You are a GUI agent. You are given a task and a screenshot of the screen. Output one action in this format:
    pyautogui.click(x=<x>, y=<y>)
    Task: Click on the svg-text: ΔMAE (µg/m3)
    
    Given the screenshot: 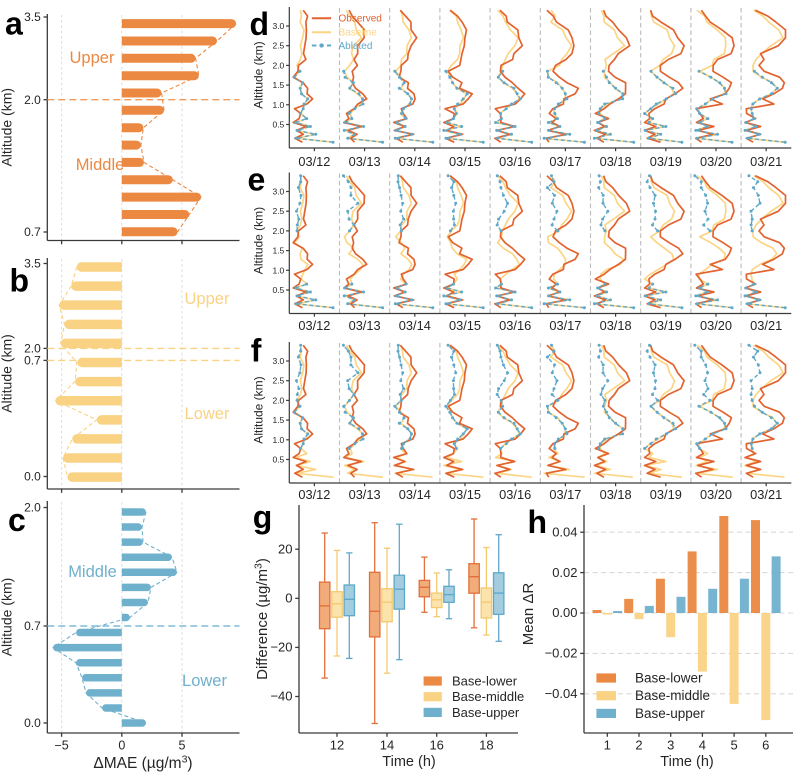 What is the action you would take?
    pyautogui.click(x=142, y=763)
    